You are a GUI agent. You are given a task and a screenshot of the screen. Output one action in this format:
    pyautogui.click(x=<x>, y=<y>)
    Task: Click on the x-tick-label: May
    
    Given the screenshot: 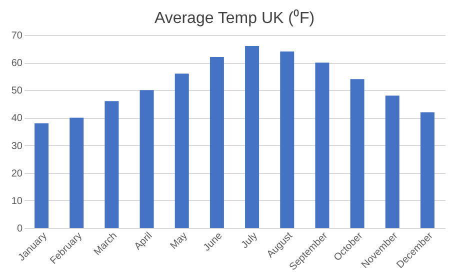 What is the action you would take?
    pyautogui.click(x=179, y=241)
    